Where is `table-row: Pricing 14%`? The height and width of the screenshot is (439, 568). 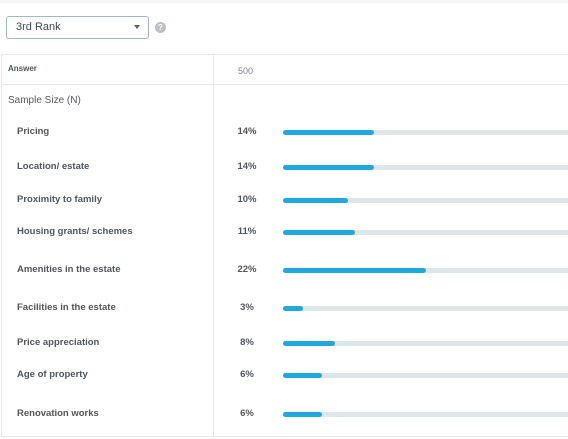
table-row: Pricing 14% is located at coordinates (285, 136).